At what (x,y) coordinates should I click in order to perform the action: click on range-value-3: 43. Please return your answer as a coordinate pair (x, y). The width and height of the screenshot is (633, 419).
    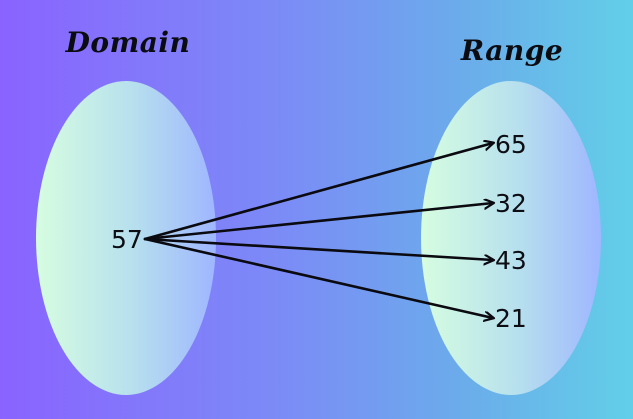
    Looking at the image, I should click on (511, 260).